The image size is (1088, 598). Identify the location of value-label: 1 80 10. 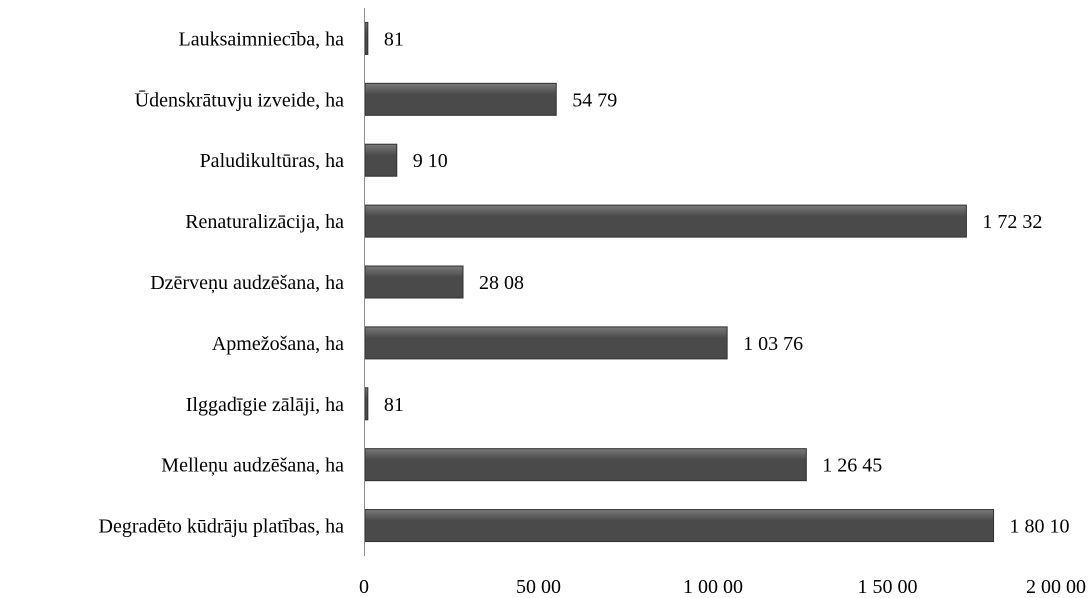
(1040, 527).